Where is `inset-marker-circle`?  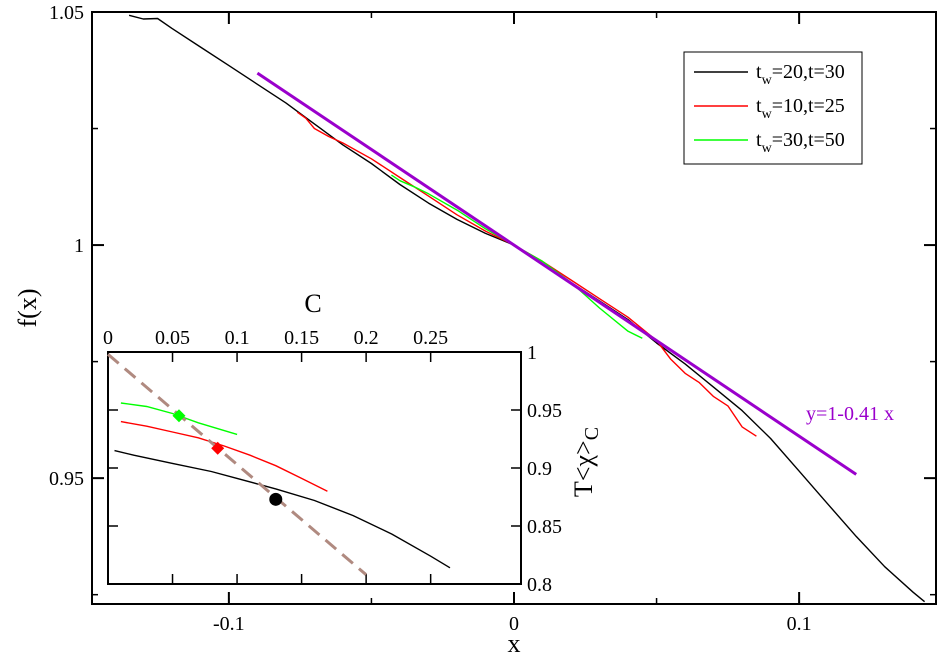
inset-marker-circle is located at coordinates (276, 499).